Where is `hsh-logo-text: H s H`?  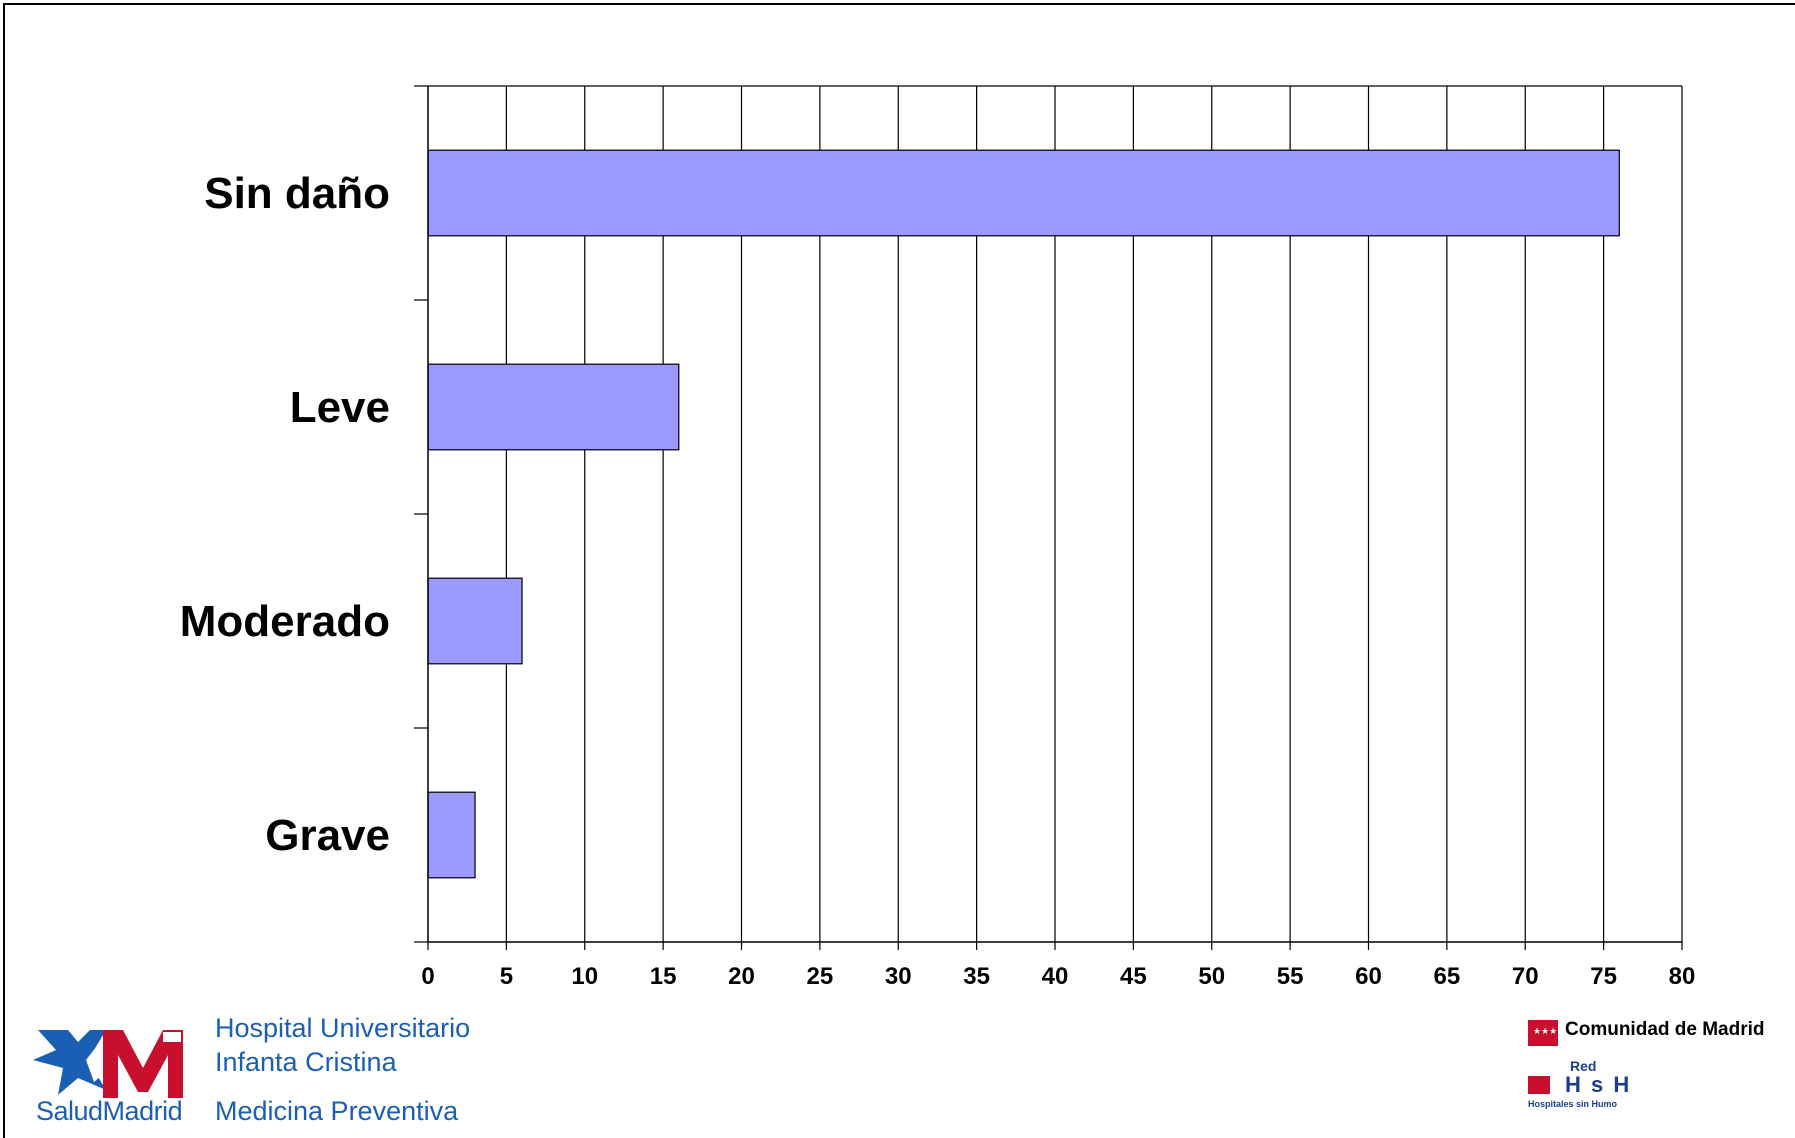 hsh-logo-text: H s H is located at coordinates (1598, 1084).